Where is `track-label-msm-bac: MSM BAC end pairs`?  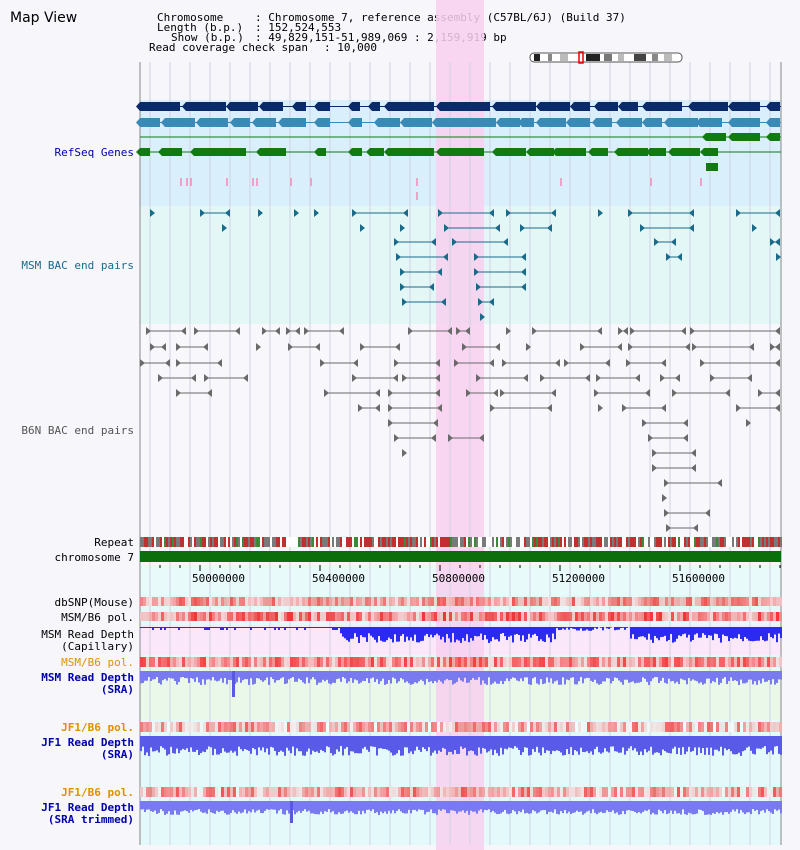
track-label-msm-bac: MSM BAC end pairs is located at coordinates (77, 265).